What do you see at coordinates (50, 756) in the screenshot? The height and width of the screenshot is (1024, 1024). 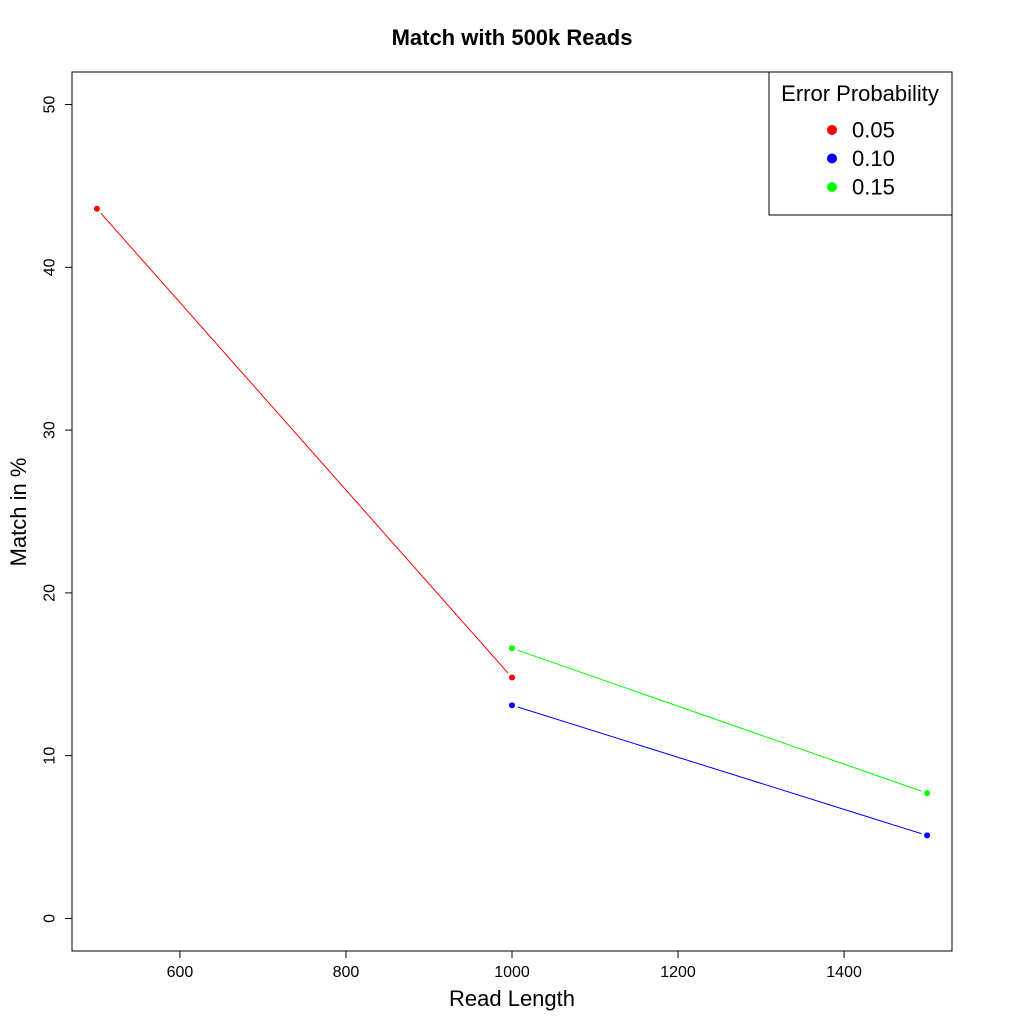 I see `y-tick-label: 10` at bounding box center [50, 756].